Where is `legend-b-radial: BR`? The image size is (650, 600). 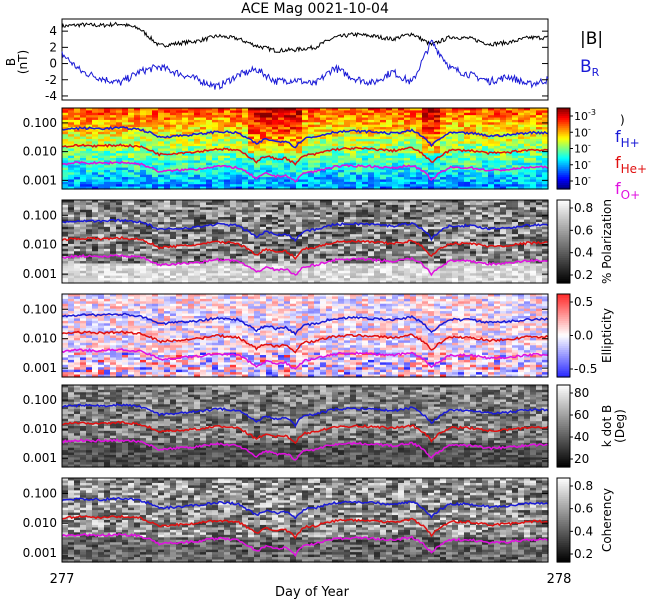 legend-b-radial: BR is located at coordinates (590, 68).